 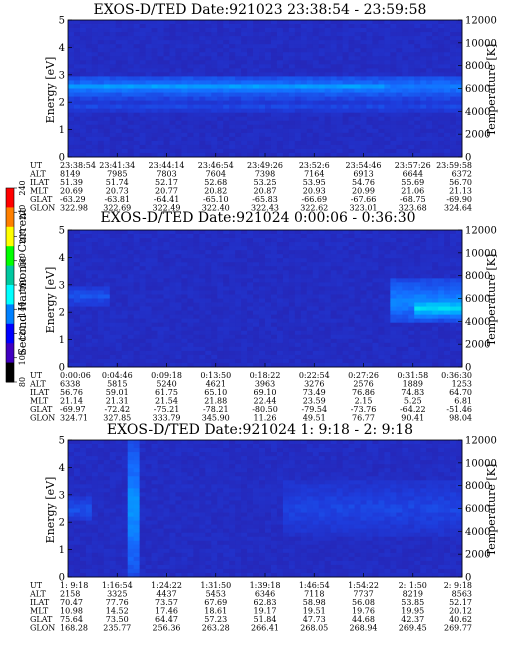 I want to click on table-cell: 323.01, so click(x=364, y=208).